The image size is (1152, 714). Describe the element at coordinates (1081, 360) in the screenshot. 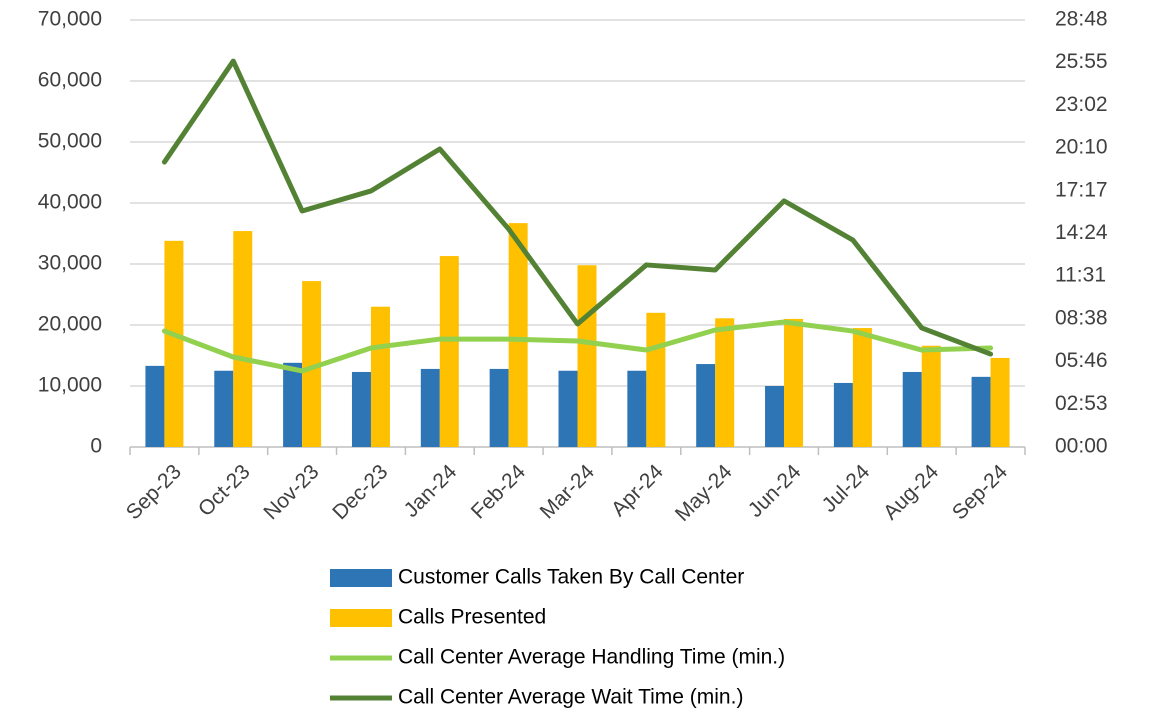

I see `y2-tick-label: 05:46` at that location.